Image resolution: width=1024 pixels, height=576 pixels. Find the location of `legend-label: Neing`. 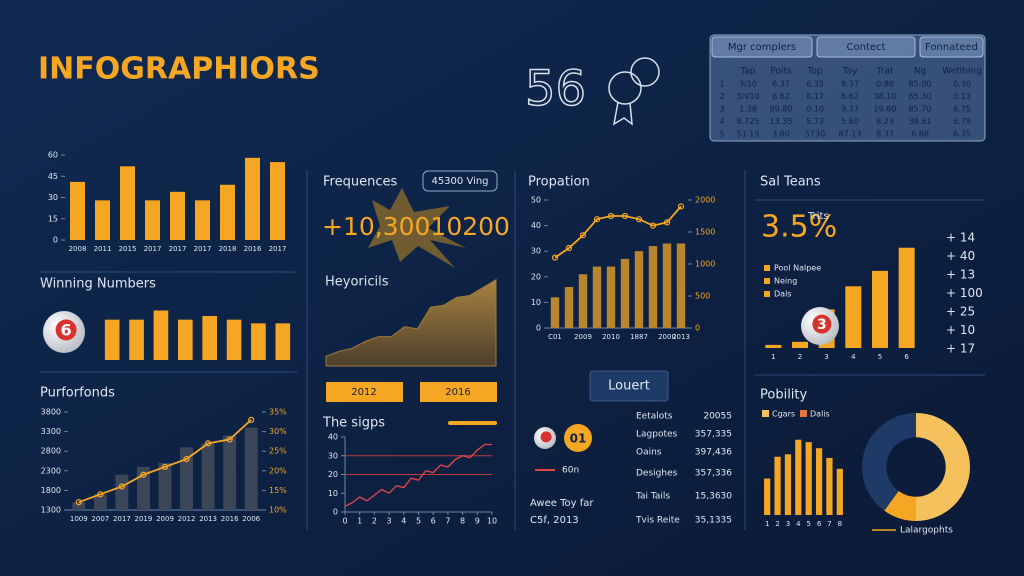

legend-label: Neing is located at coordinates (785, 281).